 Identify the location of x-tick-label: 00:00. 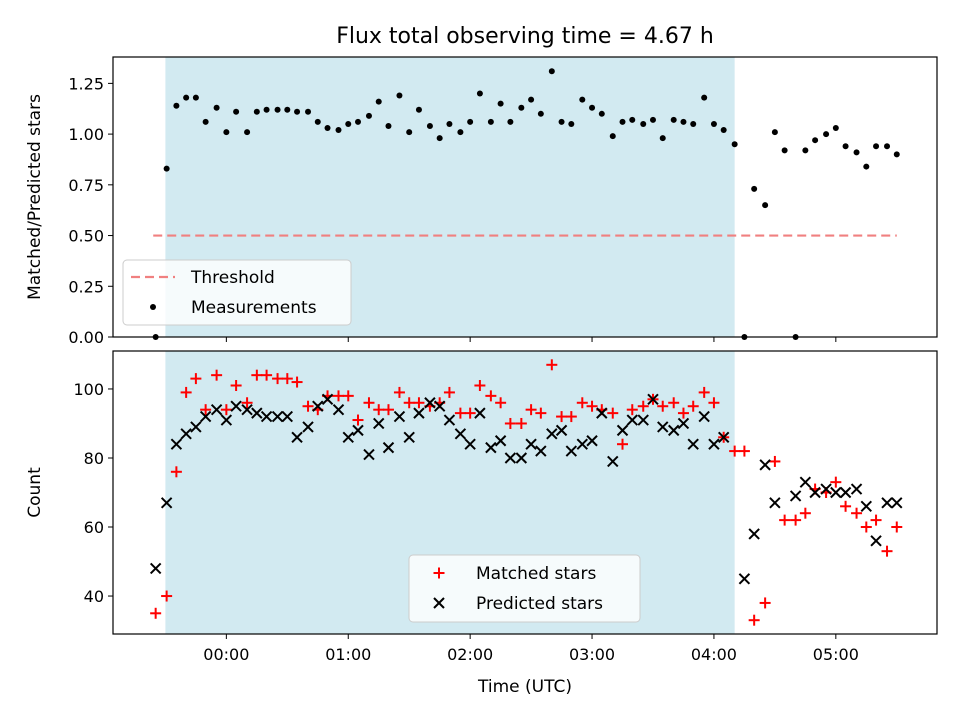
(226, 654).